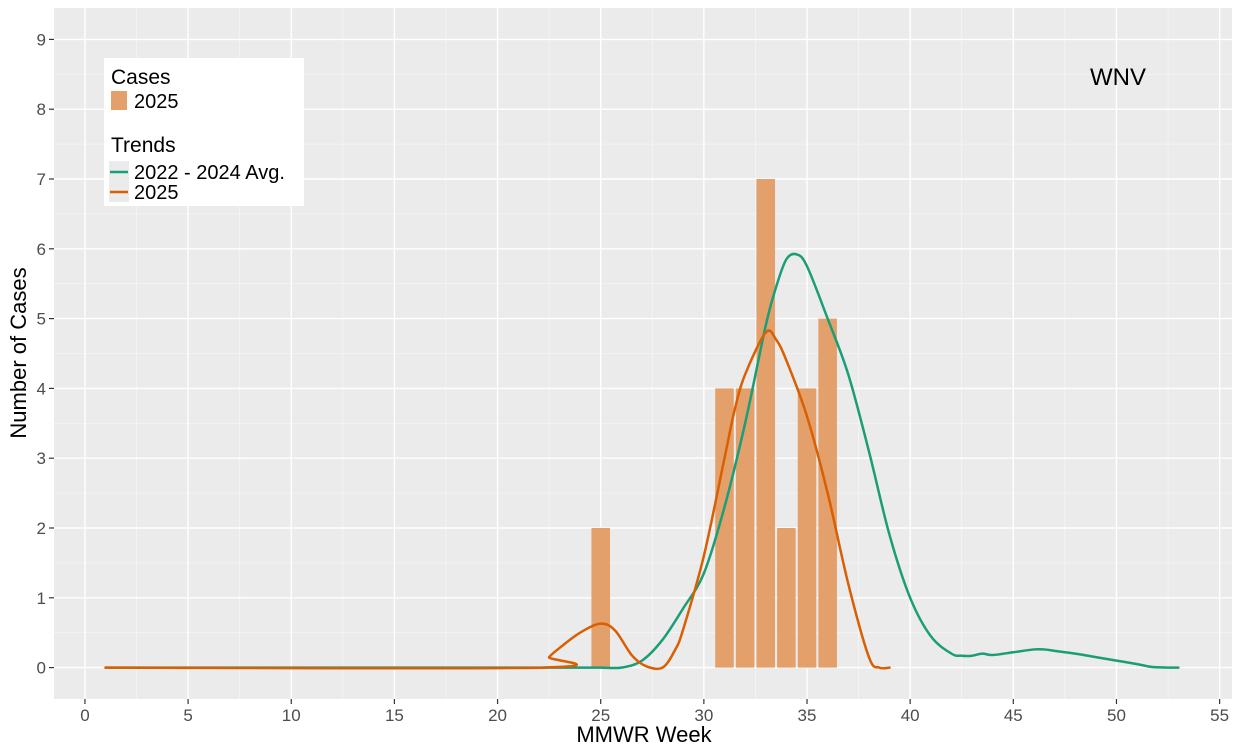 This screenshot has height=753, width=1238. Describe the element at coordinates (41, 528) in the screenshot. I see `y-tick-label: 2` at that location.